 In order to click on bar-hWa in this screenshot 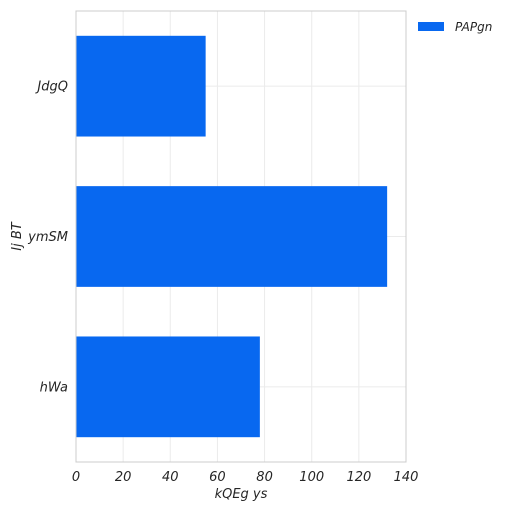, I will do `click(168, 387)`.